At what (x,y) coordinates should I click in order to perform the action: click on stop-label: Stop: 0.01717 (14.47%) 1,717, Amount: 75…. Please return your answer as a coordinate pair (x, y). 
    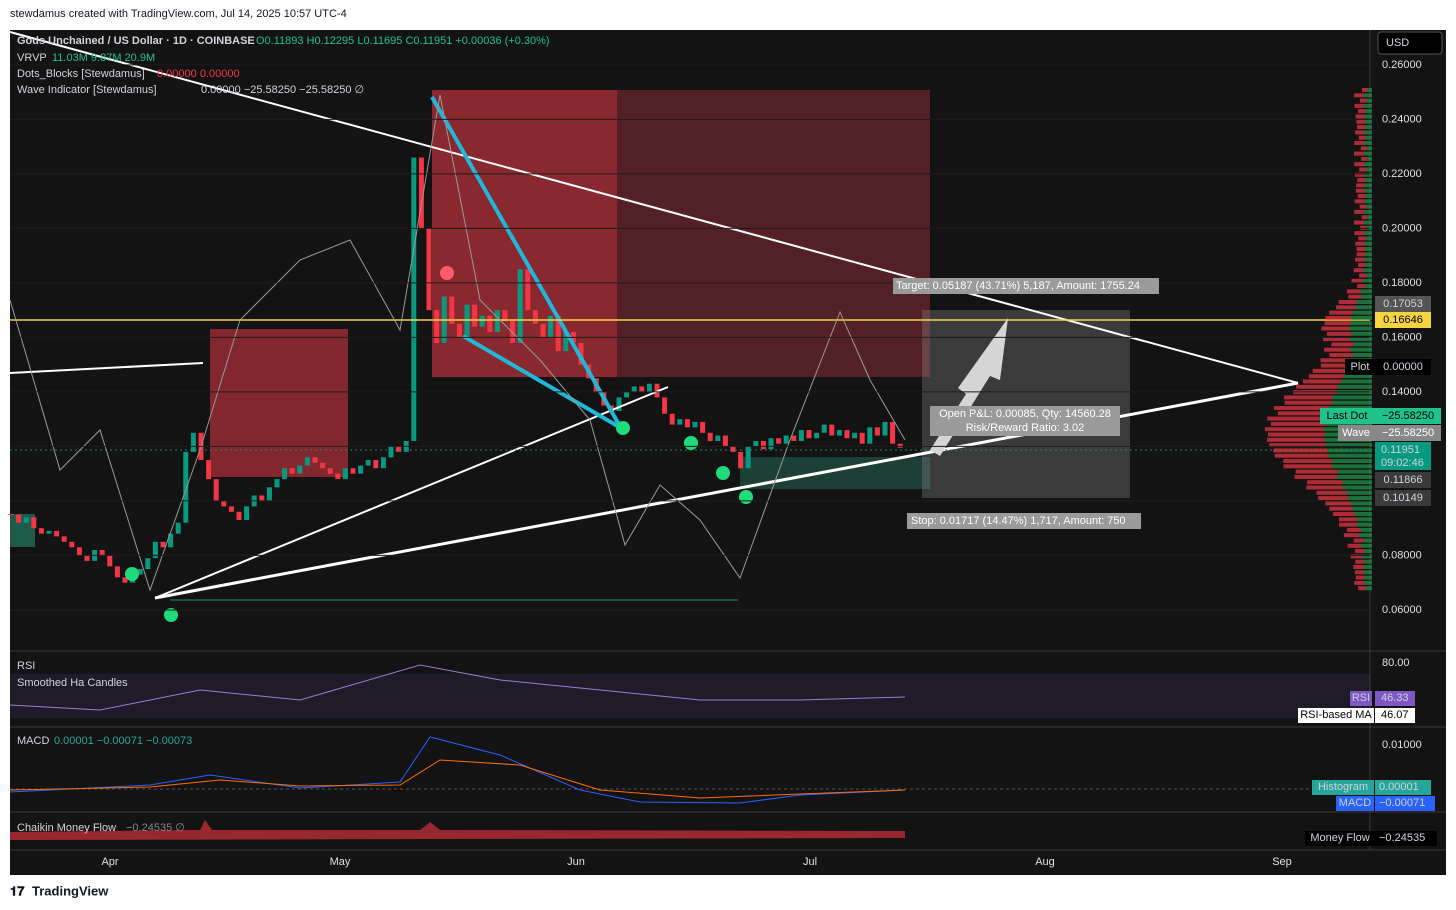
    Looking at the image, I should click on (1018, 521).